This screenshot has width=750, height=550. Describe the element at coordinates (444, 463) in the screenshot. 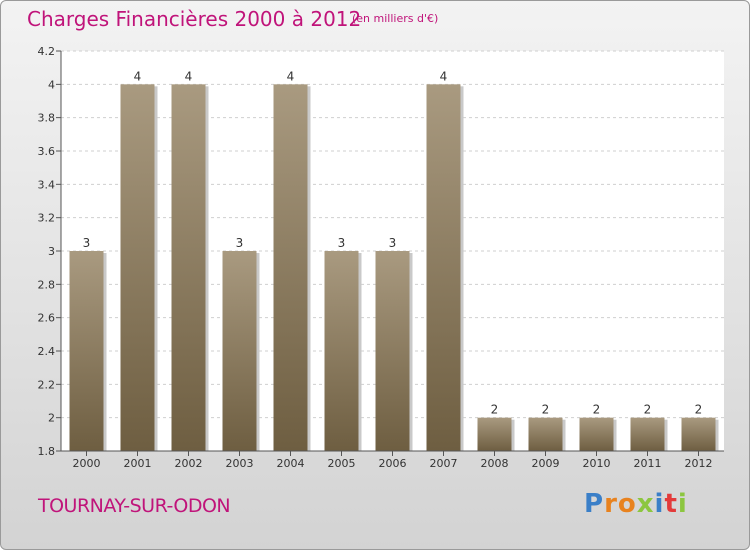

I see `x-tick-label: 2007` at that location.